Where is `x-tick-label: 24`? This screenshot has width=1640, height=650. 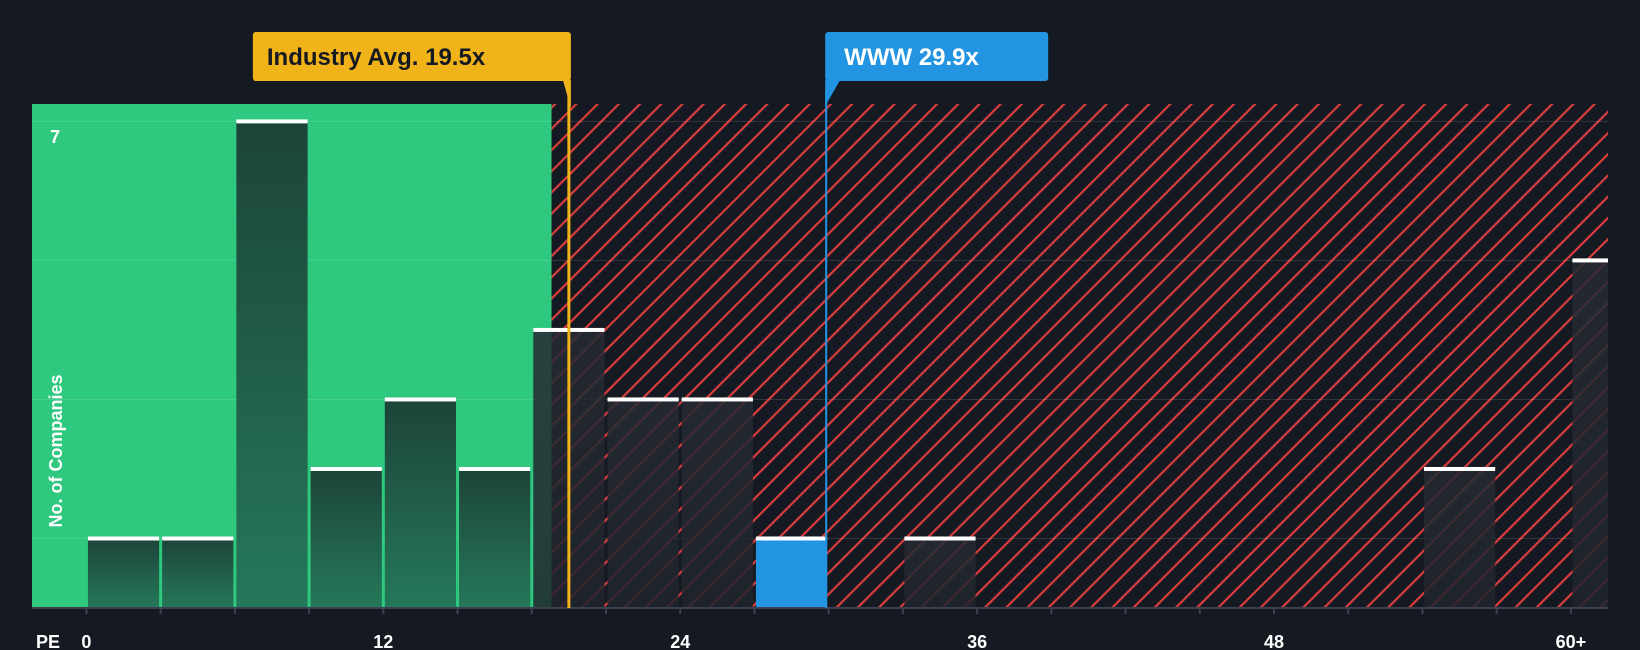 x-tick-label: 24 is located at coordinates (680, 641).